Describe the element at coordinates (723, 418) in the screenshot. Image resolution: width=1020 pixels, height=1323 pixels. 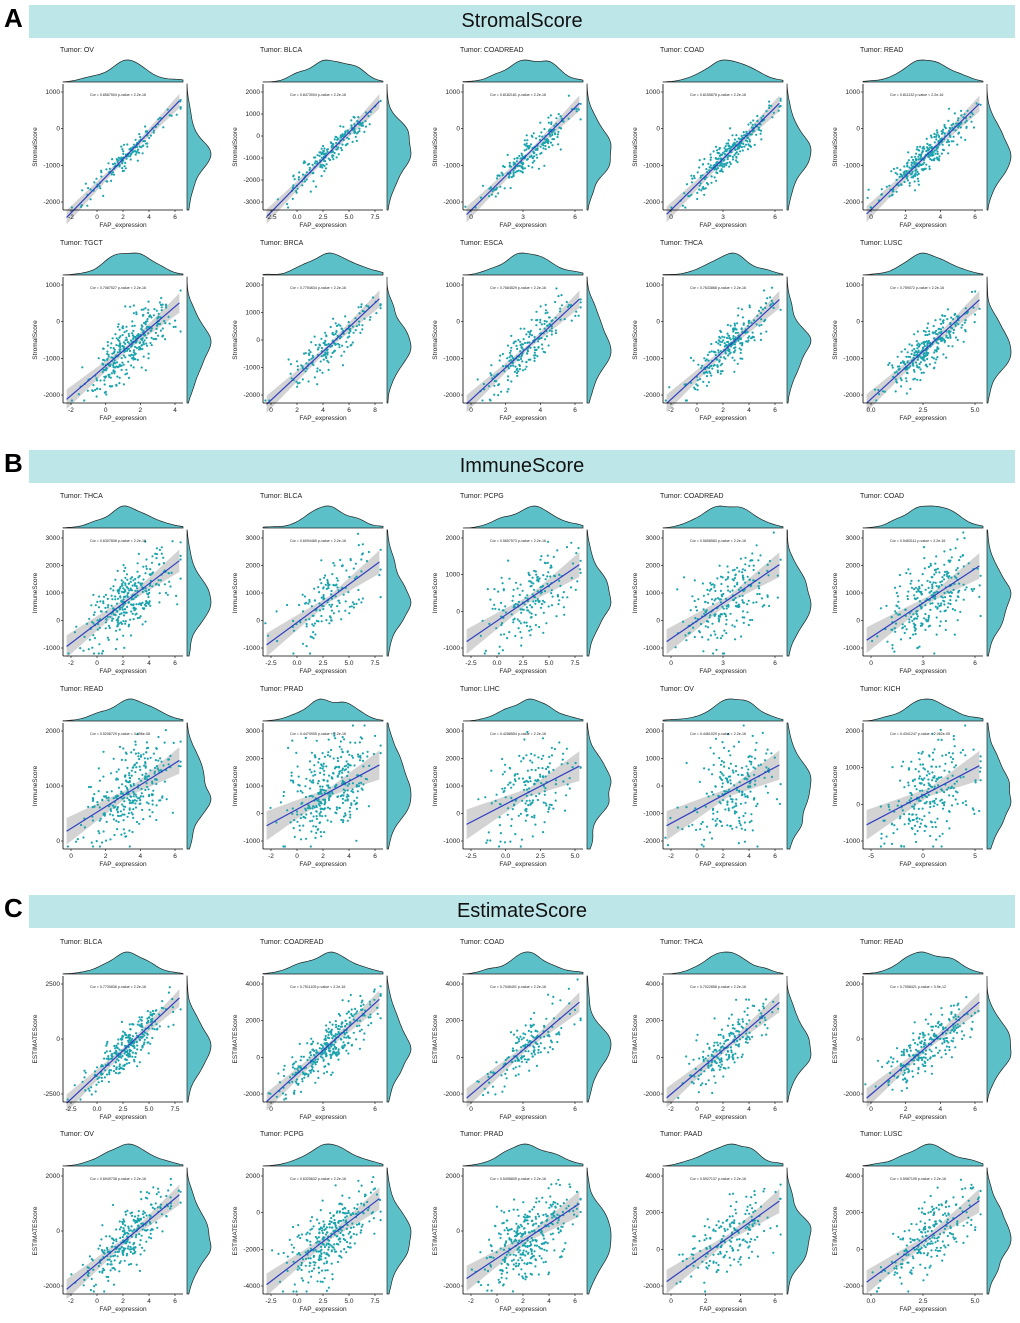
I see `x-axis-label: FAP_expression` at that location.